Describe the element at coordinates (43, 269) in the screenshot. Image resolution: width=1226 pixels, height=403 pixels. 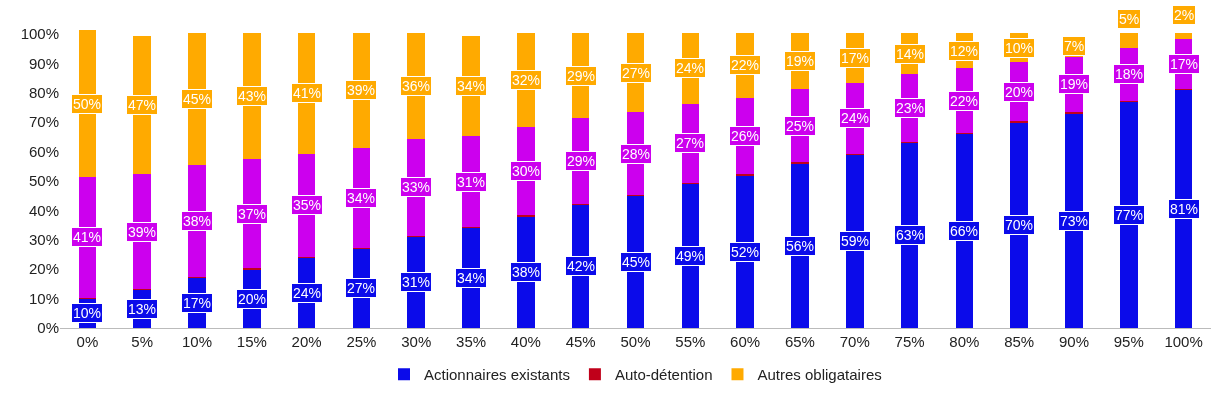
I see `y-tick-label: 20%` at that location.